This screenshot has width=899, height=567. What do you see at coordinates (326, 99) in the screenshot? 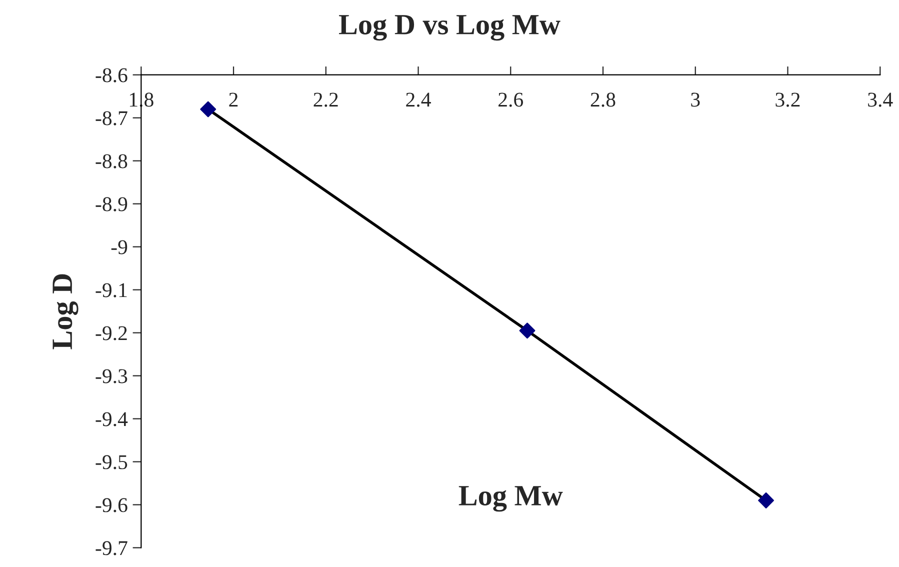
I see `x-tick-label: 2.2` at bounding box center [326, 99].